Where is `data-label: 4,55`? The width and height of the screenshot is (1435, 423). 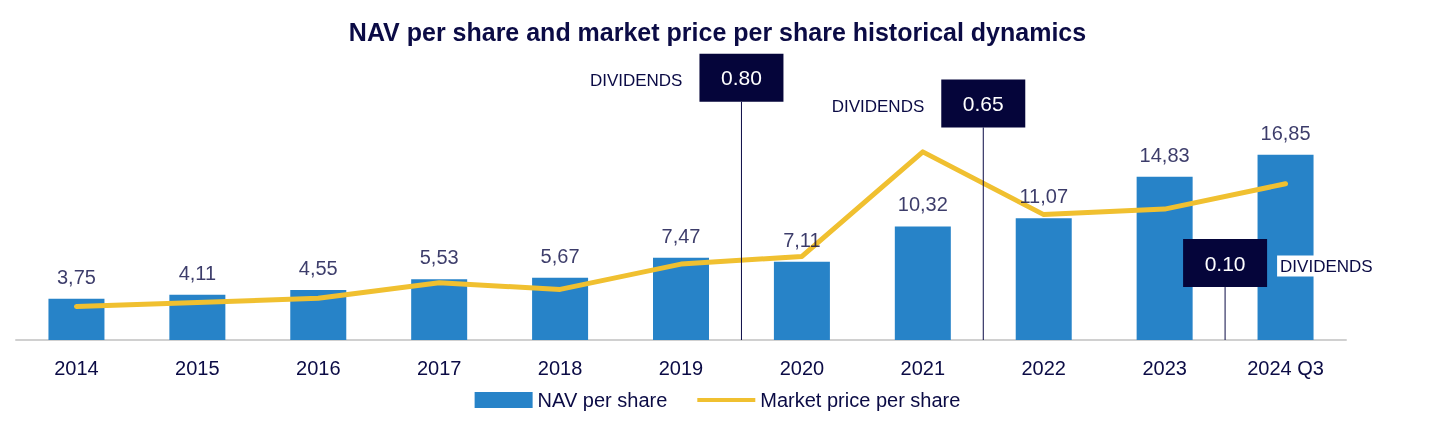 data-label: 4,55 is located at coordinates (318, 267).